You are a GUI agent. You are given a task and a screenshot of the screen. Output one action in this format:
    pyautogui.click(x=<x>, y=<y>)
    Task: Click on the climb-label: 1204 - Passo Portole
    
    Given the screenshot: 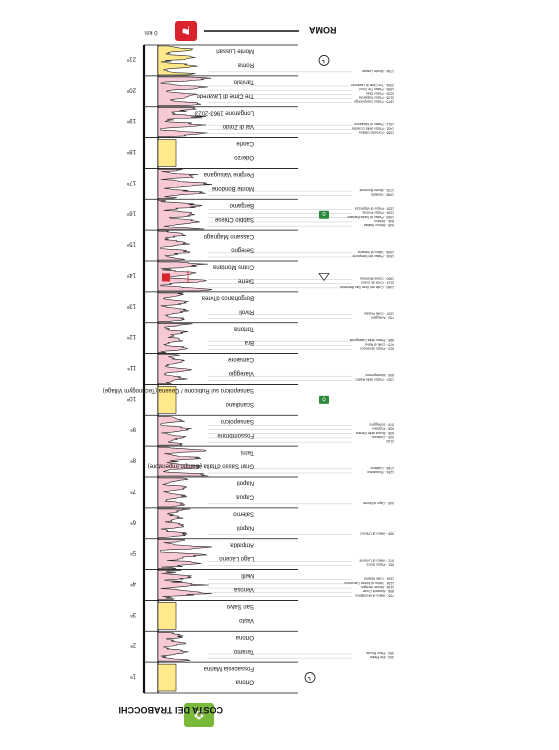 What is the action you would take?
    pyautogui.click(x=378, y=213)
    